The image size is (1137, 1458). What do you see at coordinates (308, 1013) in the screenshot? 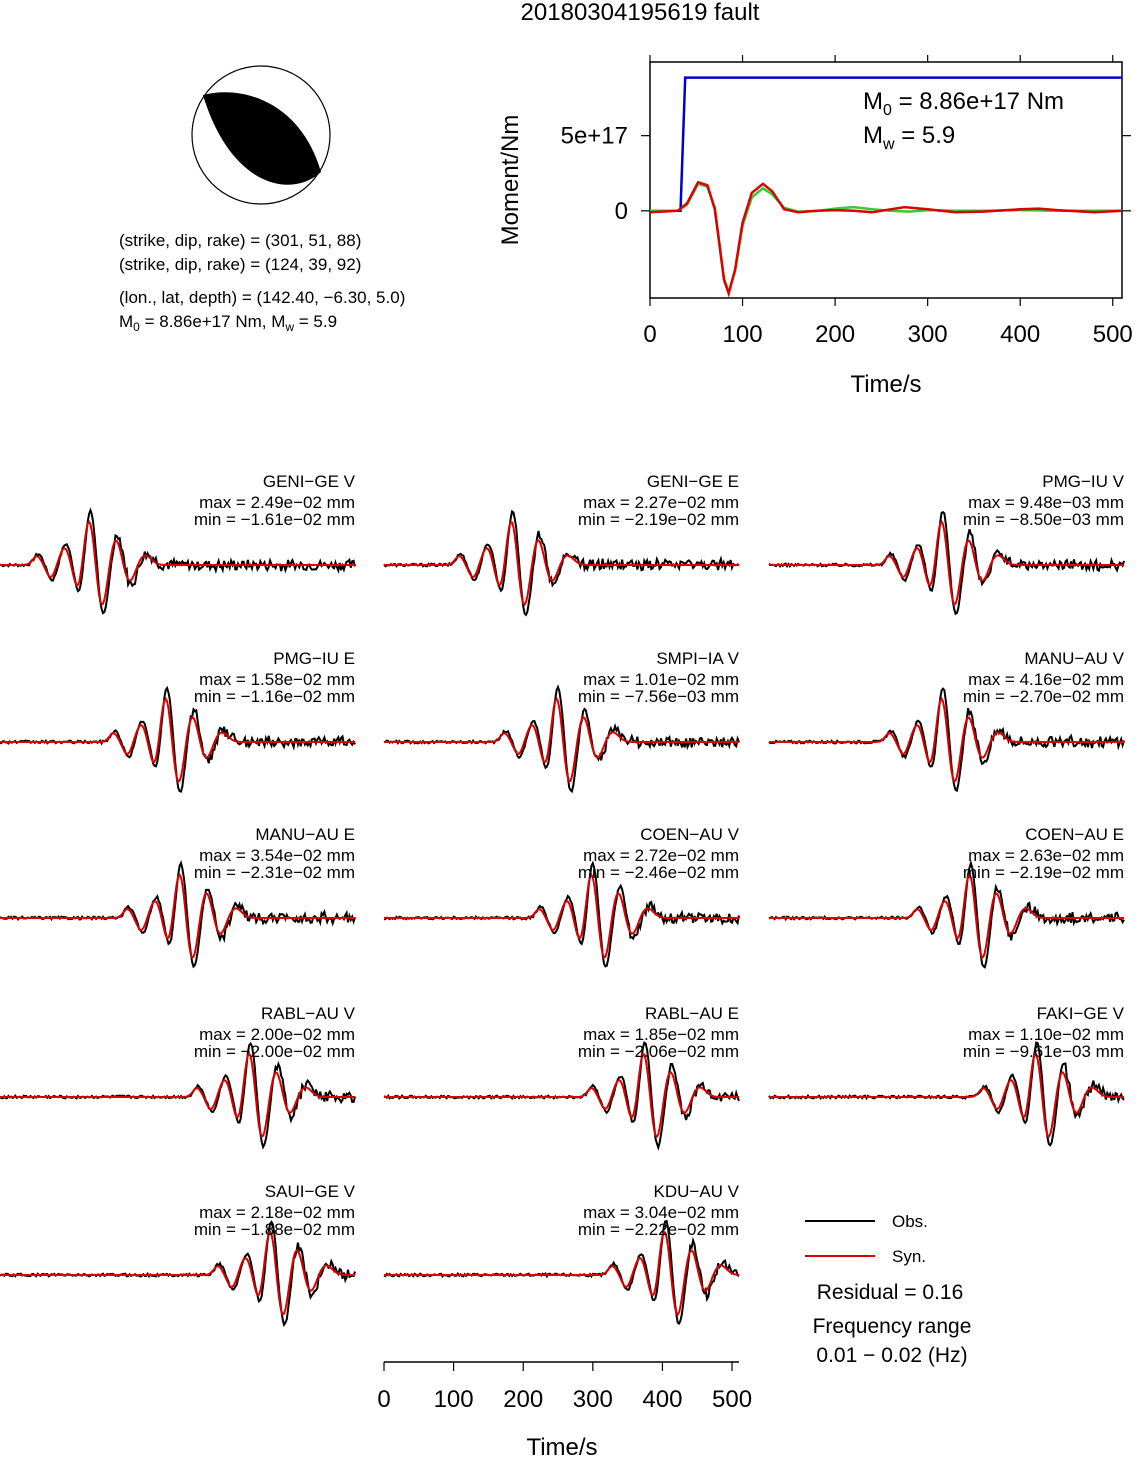
I see `trace-station-label: RABL−AU V` at bounding box center [308, 1013].